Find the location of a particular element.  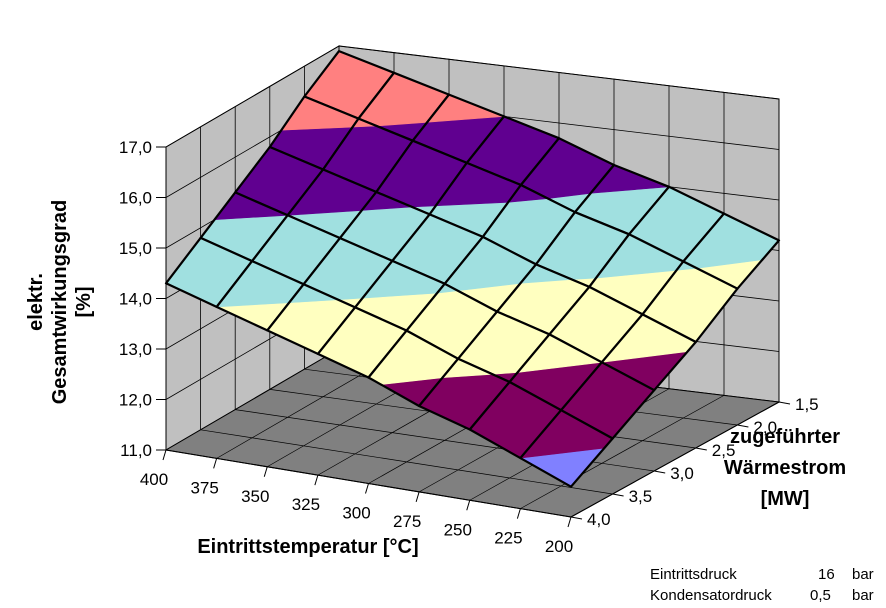

y-axis-title-line1: zugeführter is located at coordinates (785, 437).